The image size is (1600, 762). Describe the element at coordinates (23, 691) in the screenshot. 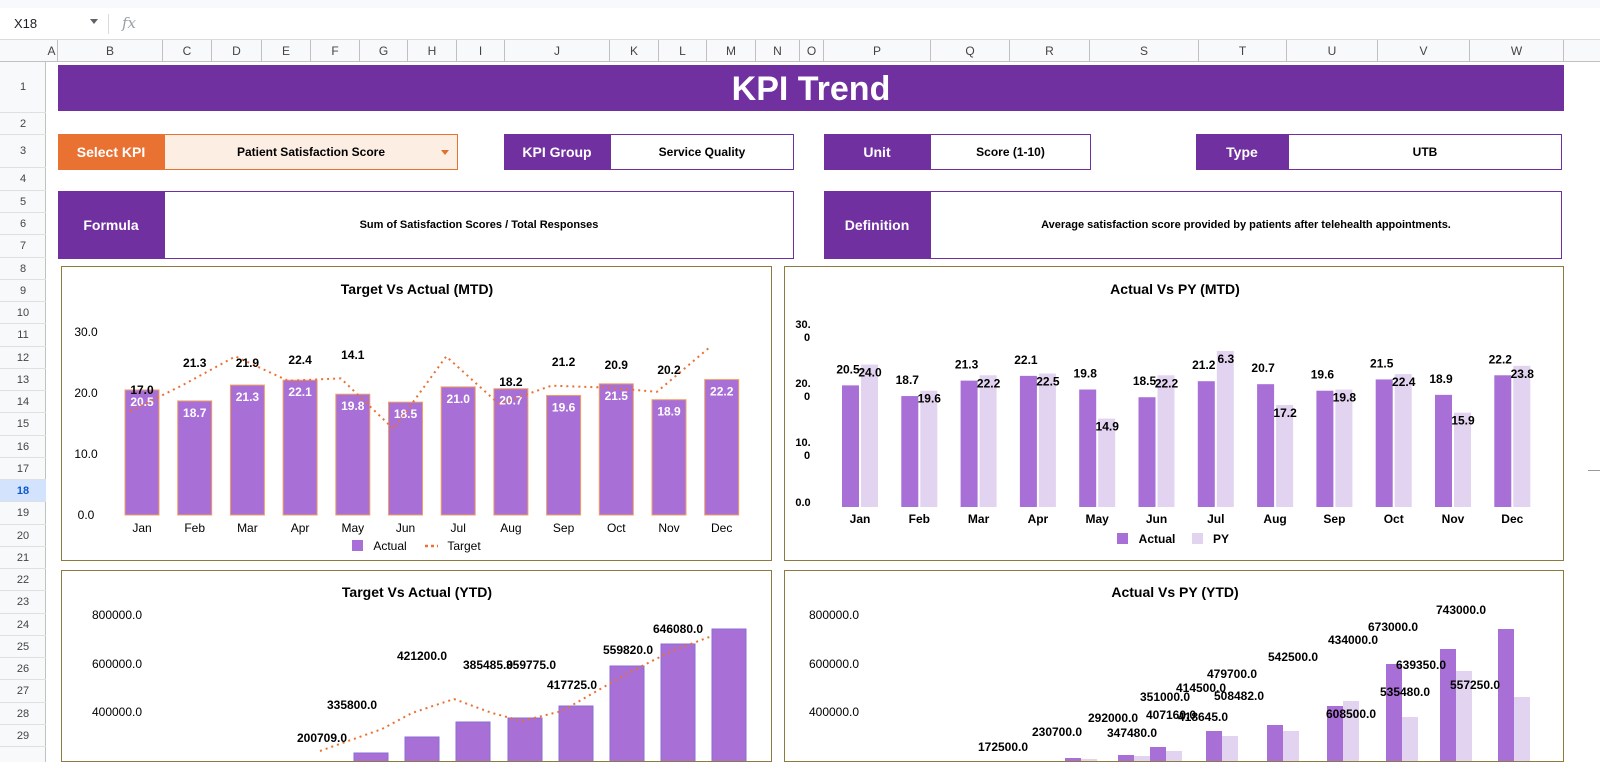

I see `row-header-27: 27` at that location.